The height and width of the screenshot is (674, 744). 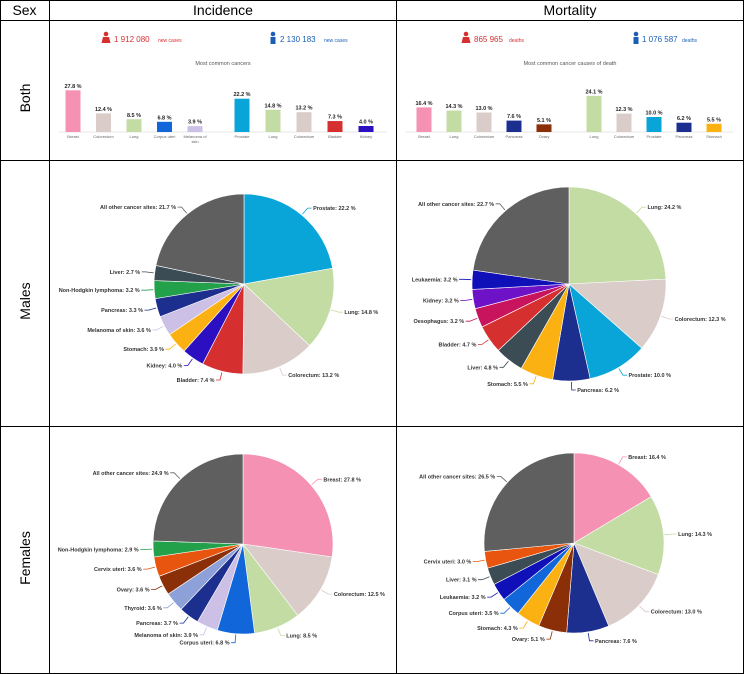 What do you see at coordinates (204, 644) in the screenshot?
I see `slice-label-corpus-uteri: Corpus uteri: 6.8 %` at bounding box center [204, 644].